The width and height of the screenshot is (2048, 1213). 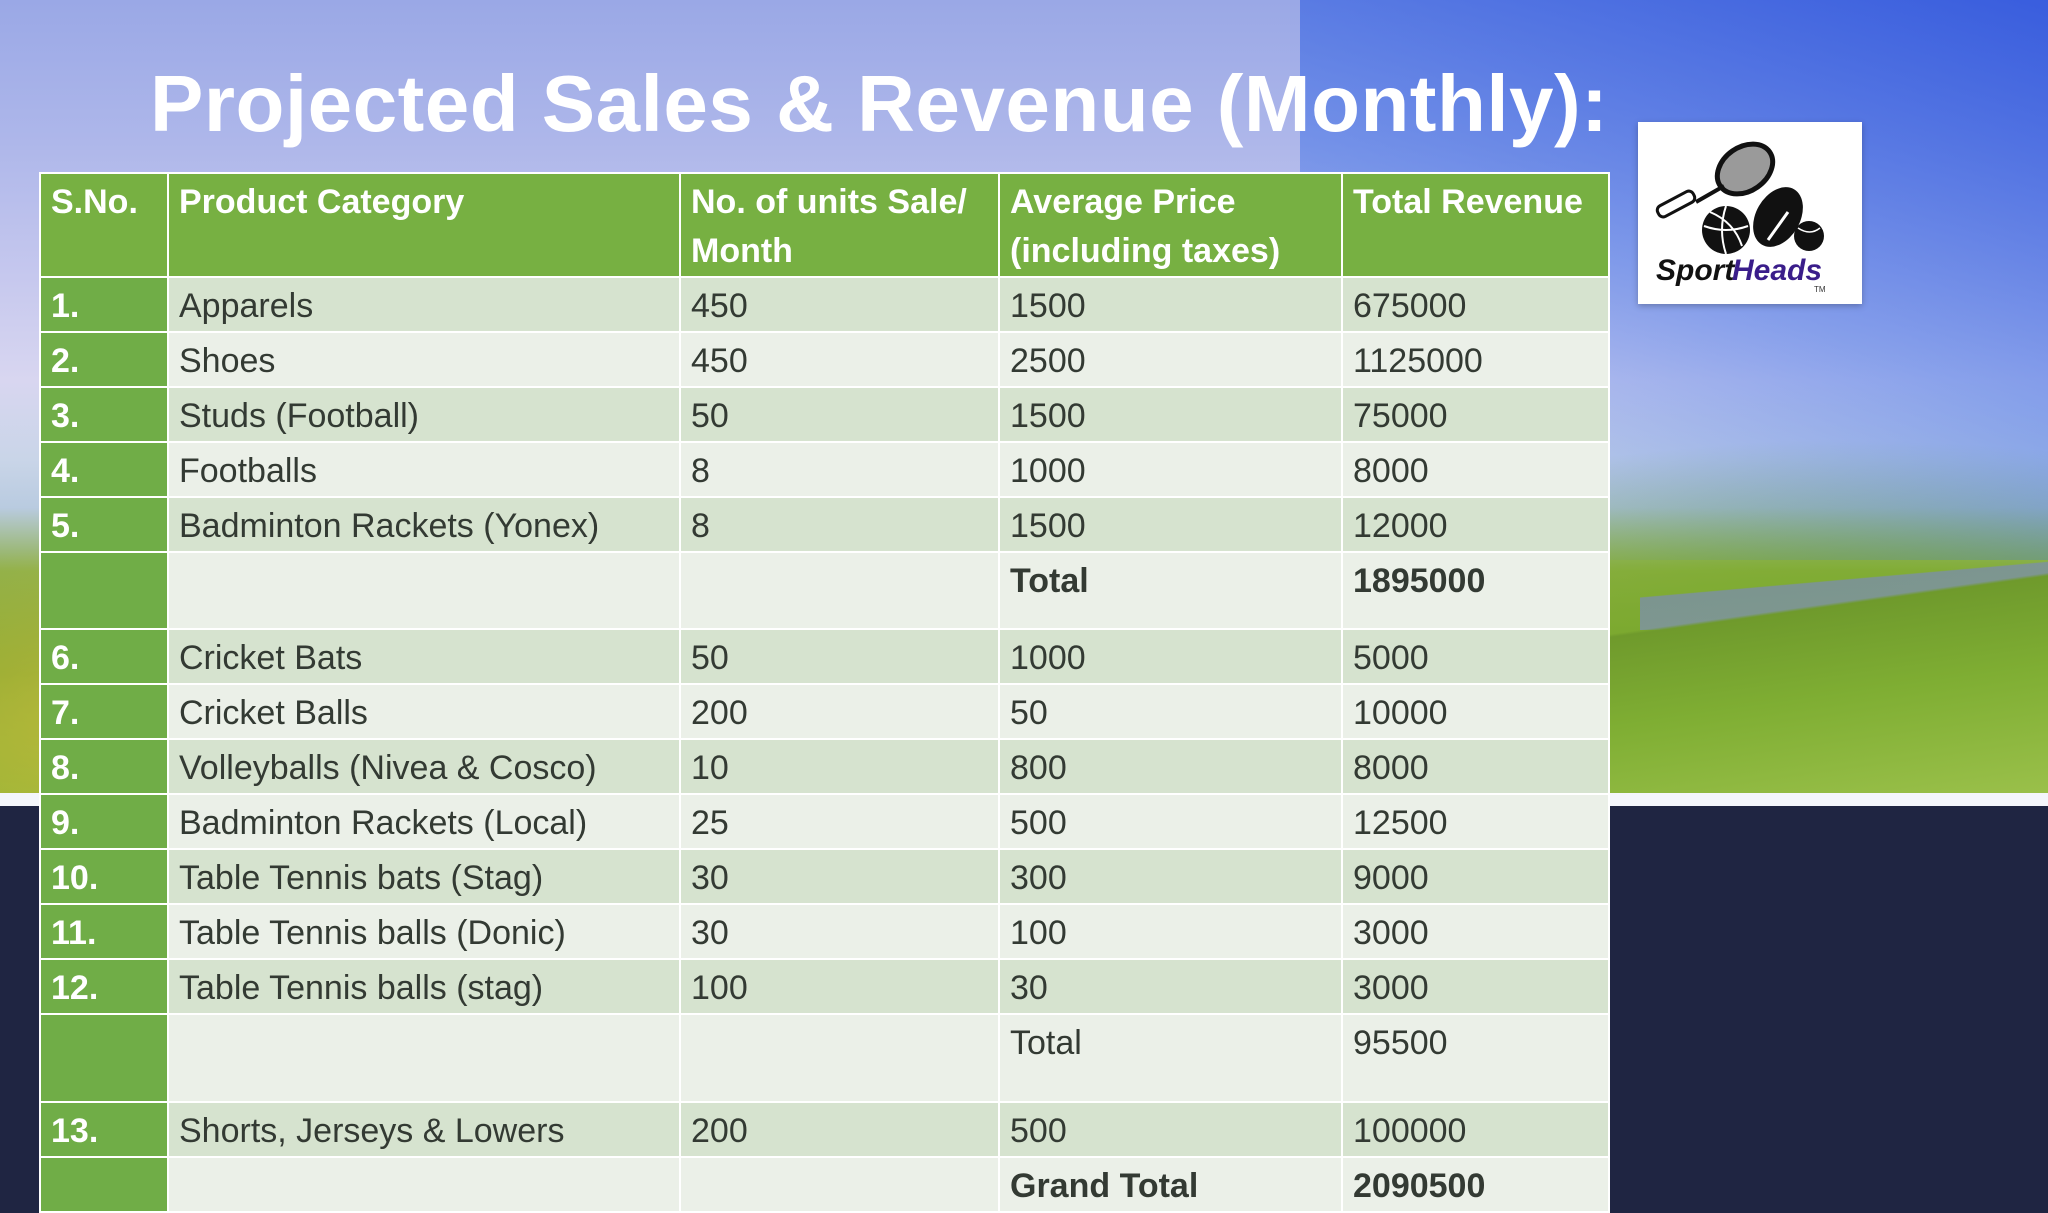 I want to click on cell-sno: 2., so click(x=104, y=359).